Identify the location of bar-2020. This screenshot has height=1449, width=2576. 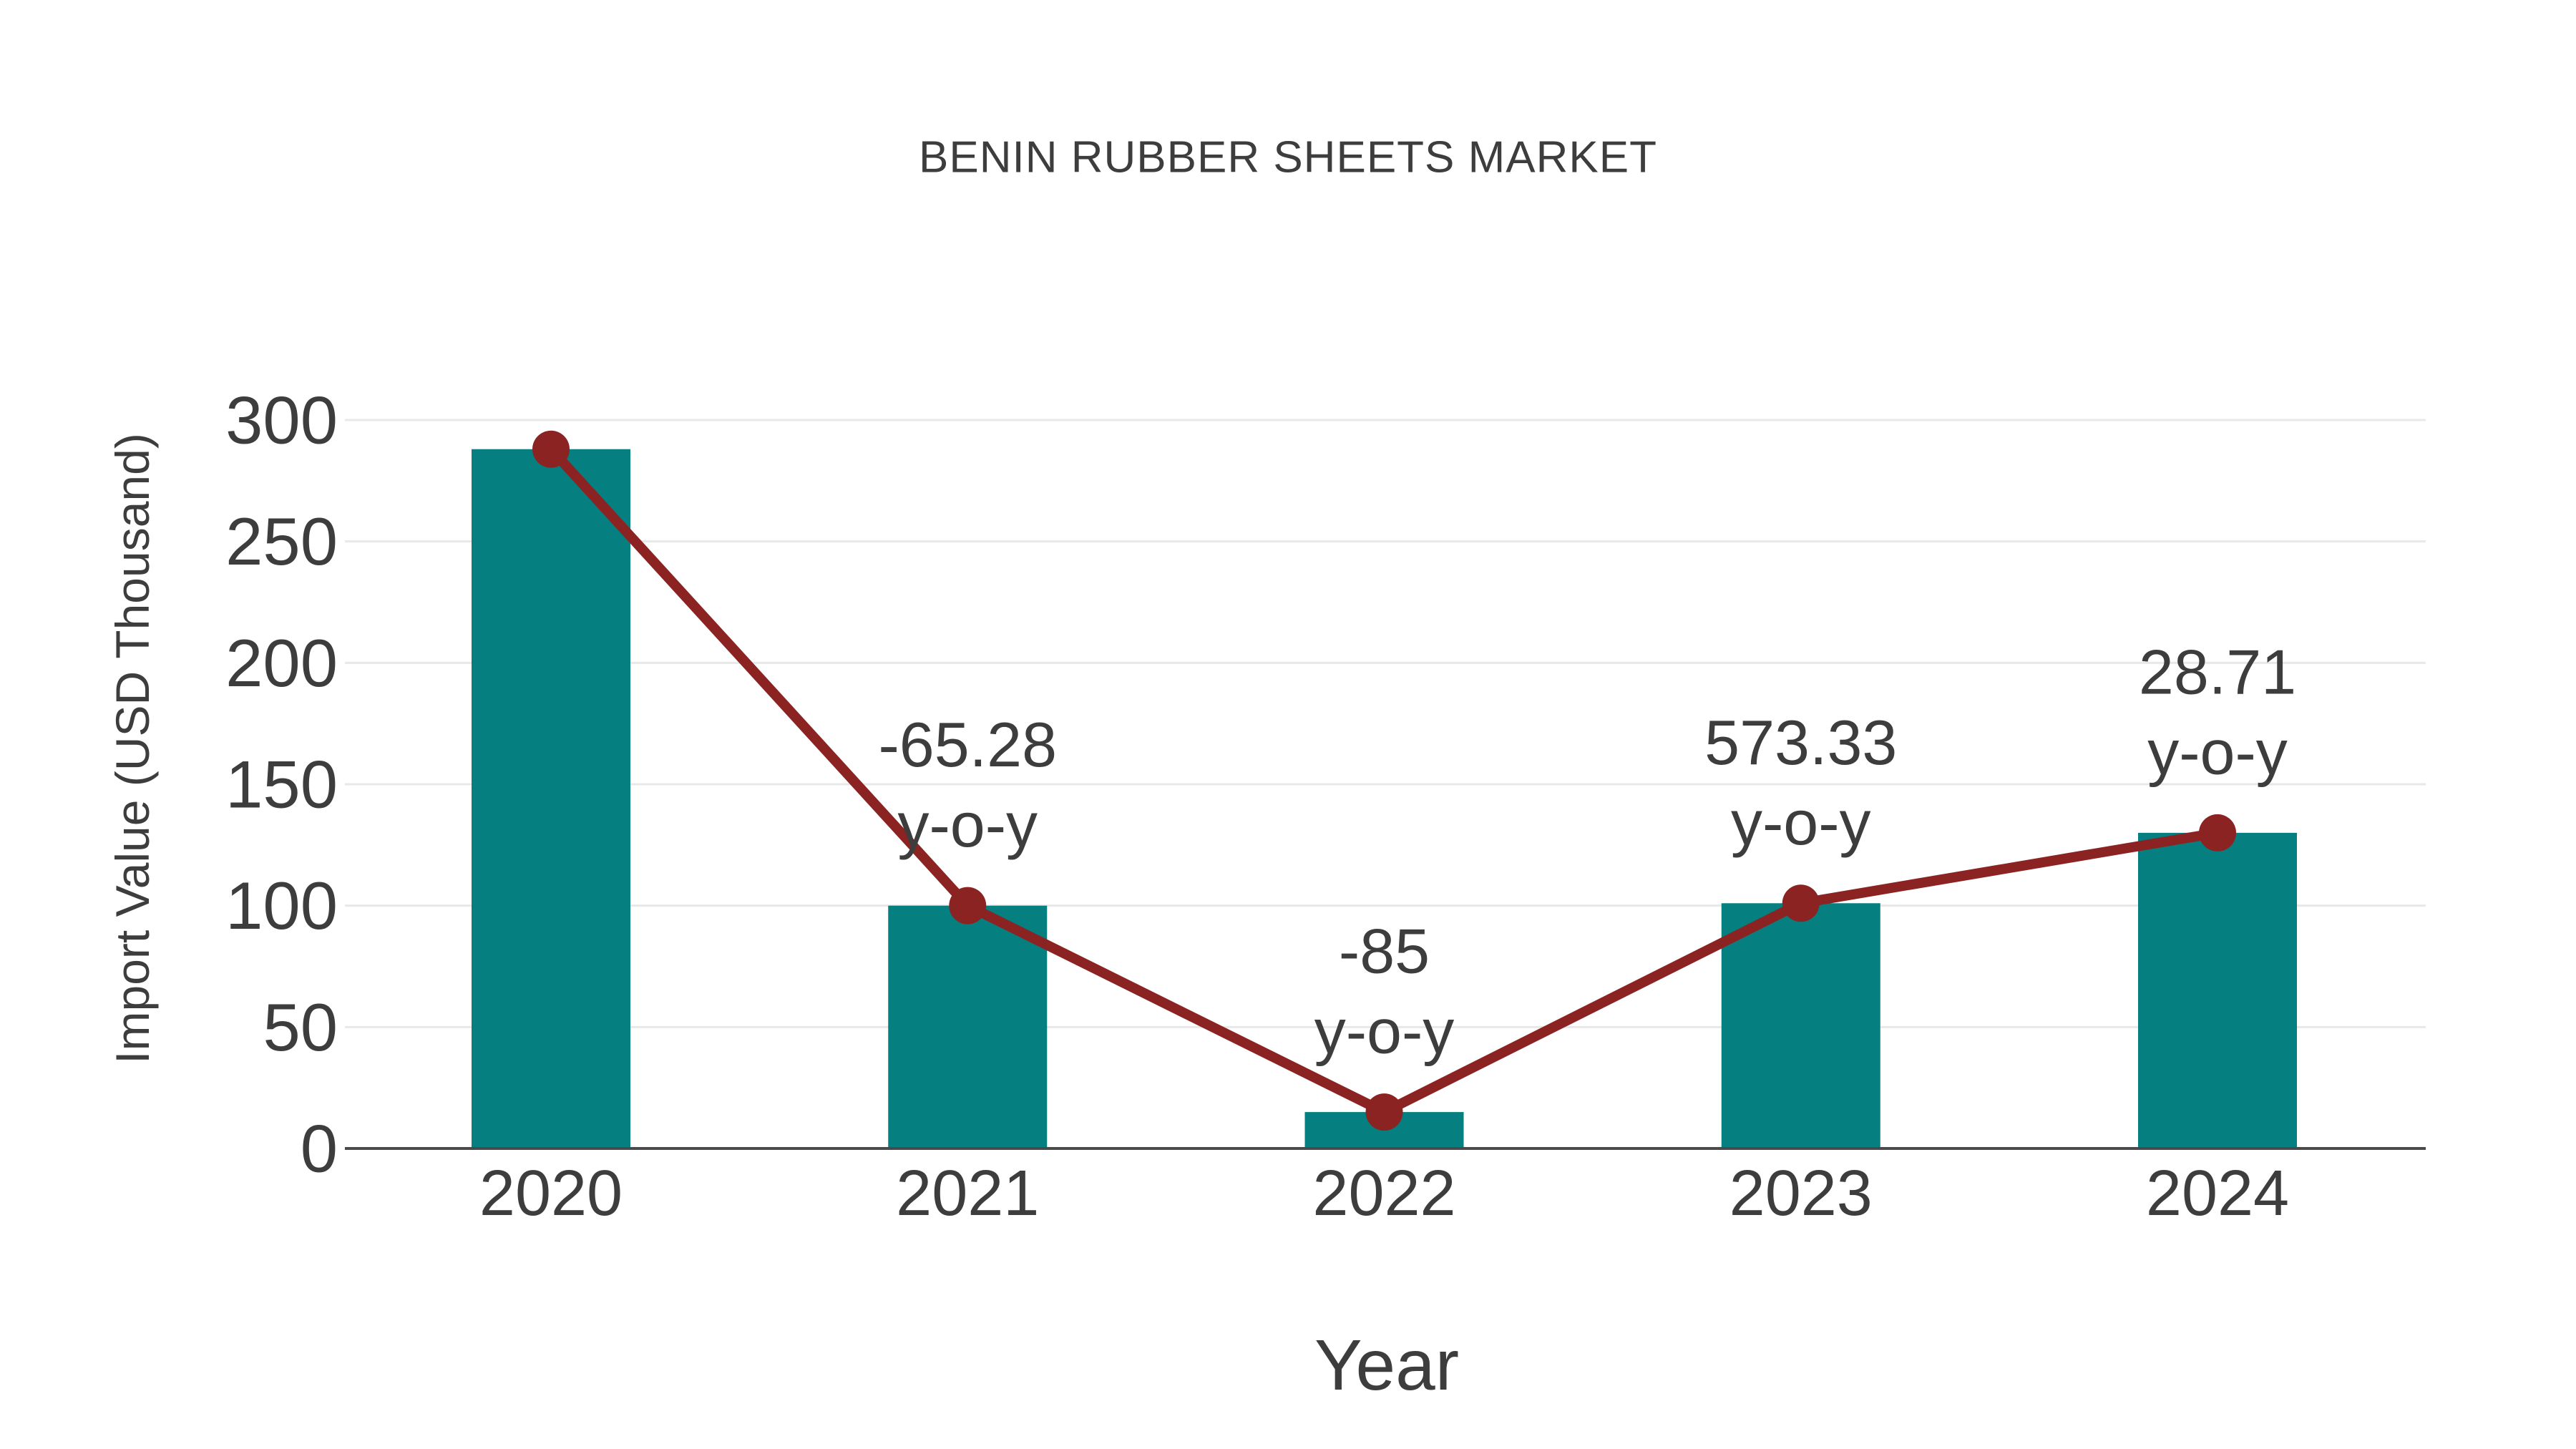
(551, 798).